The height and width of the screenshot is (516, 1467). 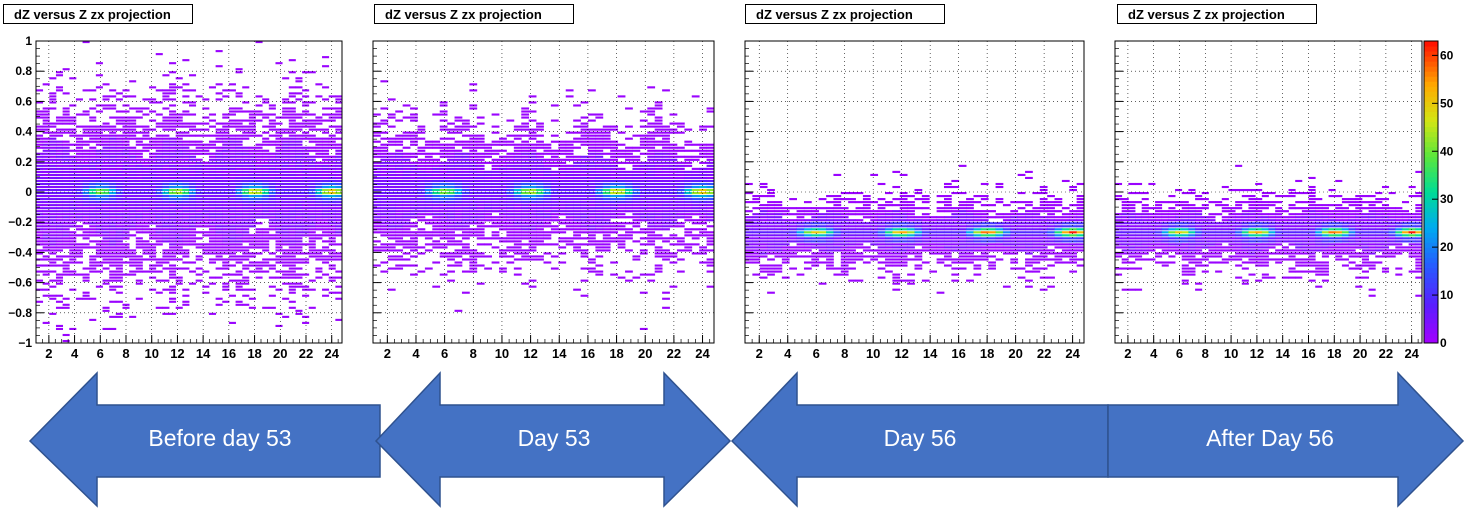 What do you see at coordinates (28, 192) in the screenshot?
I see `y-tick-label: 0` at bounding box center [28, 192].